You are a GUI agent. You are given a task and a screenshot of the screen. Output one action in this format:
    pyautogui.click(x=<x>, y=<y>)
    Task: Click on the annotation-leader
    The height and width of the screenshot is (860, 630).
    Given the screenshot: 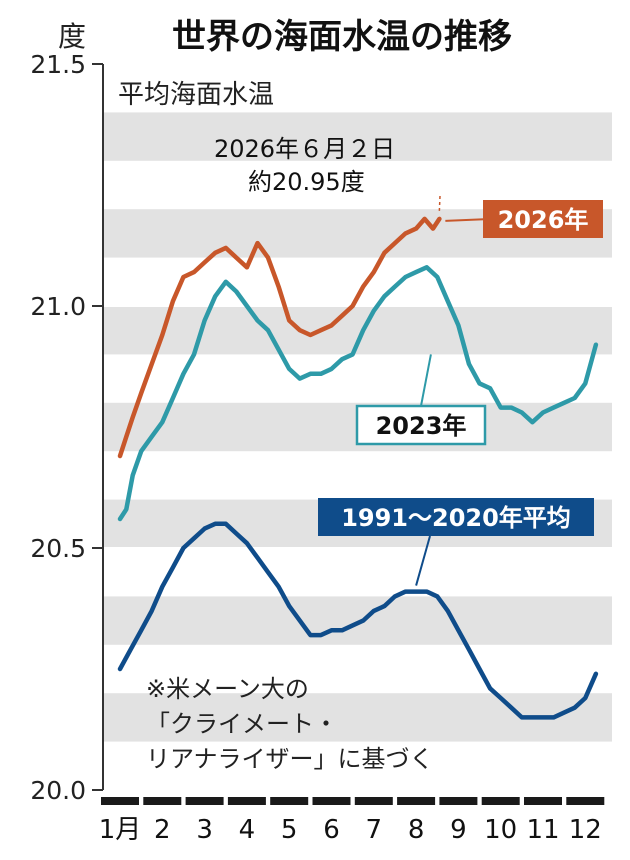 What is the action you would take?
    pyautogui.click(x=439, y=203)
    